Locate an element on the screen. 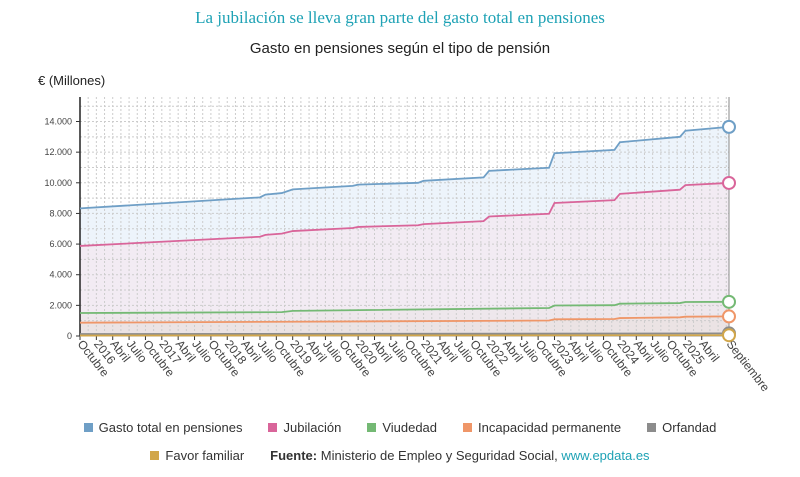 The width and height of the screenshot is (800, 477). legend-label: Jubilación is located at coordinates (312, 427).